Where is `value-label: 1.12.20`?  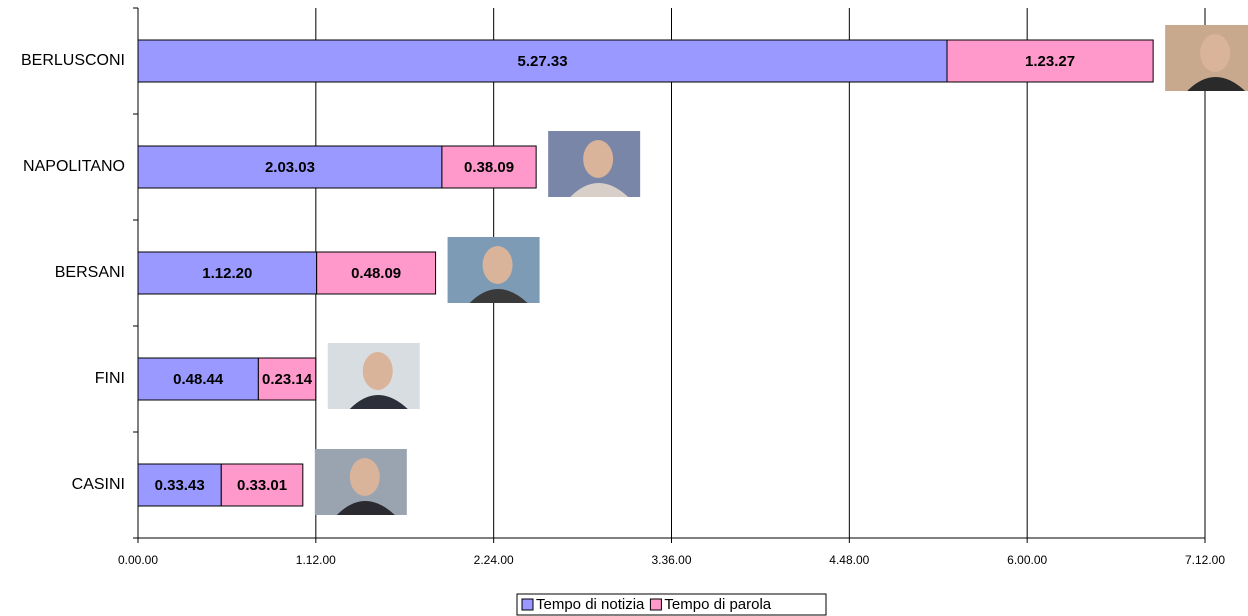 value-label: 1.12.20 is located at coordinates (227, 273).